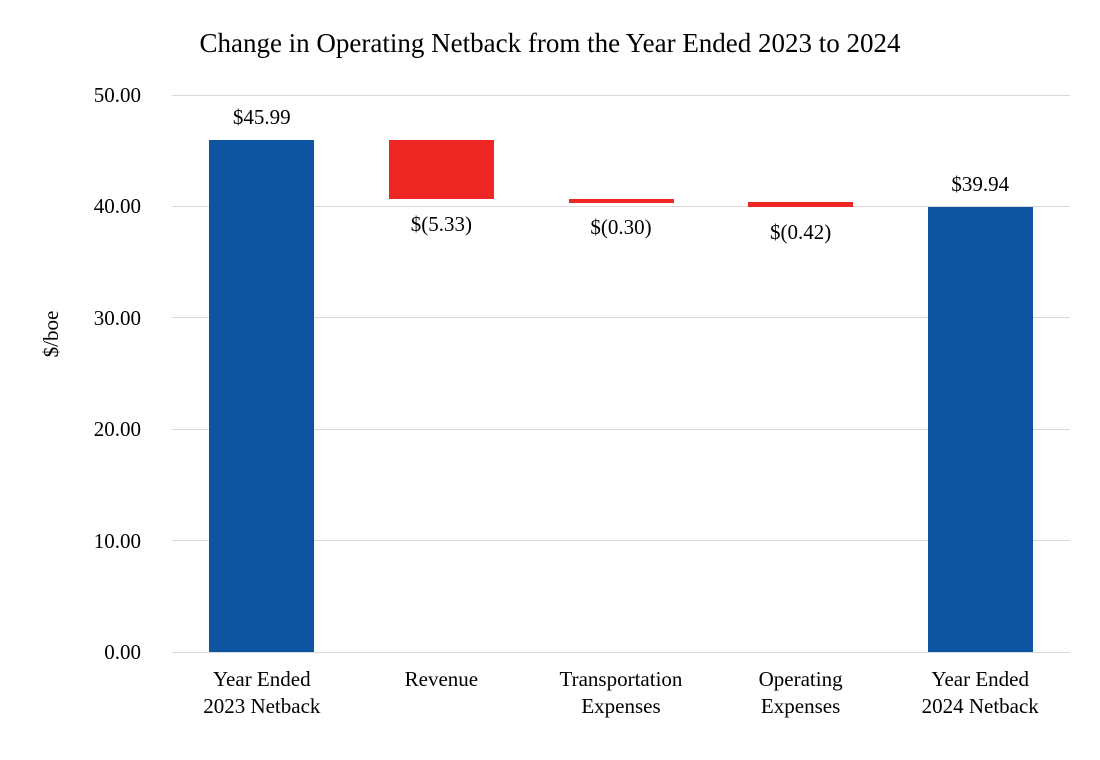 This screenshot has width=1100, height=760. I want to click on bar-revenue, so click(441, 169).